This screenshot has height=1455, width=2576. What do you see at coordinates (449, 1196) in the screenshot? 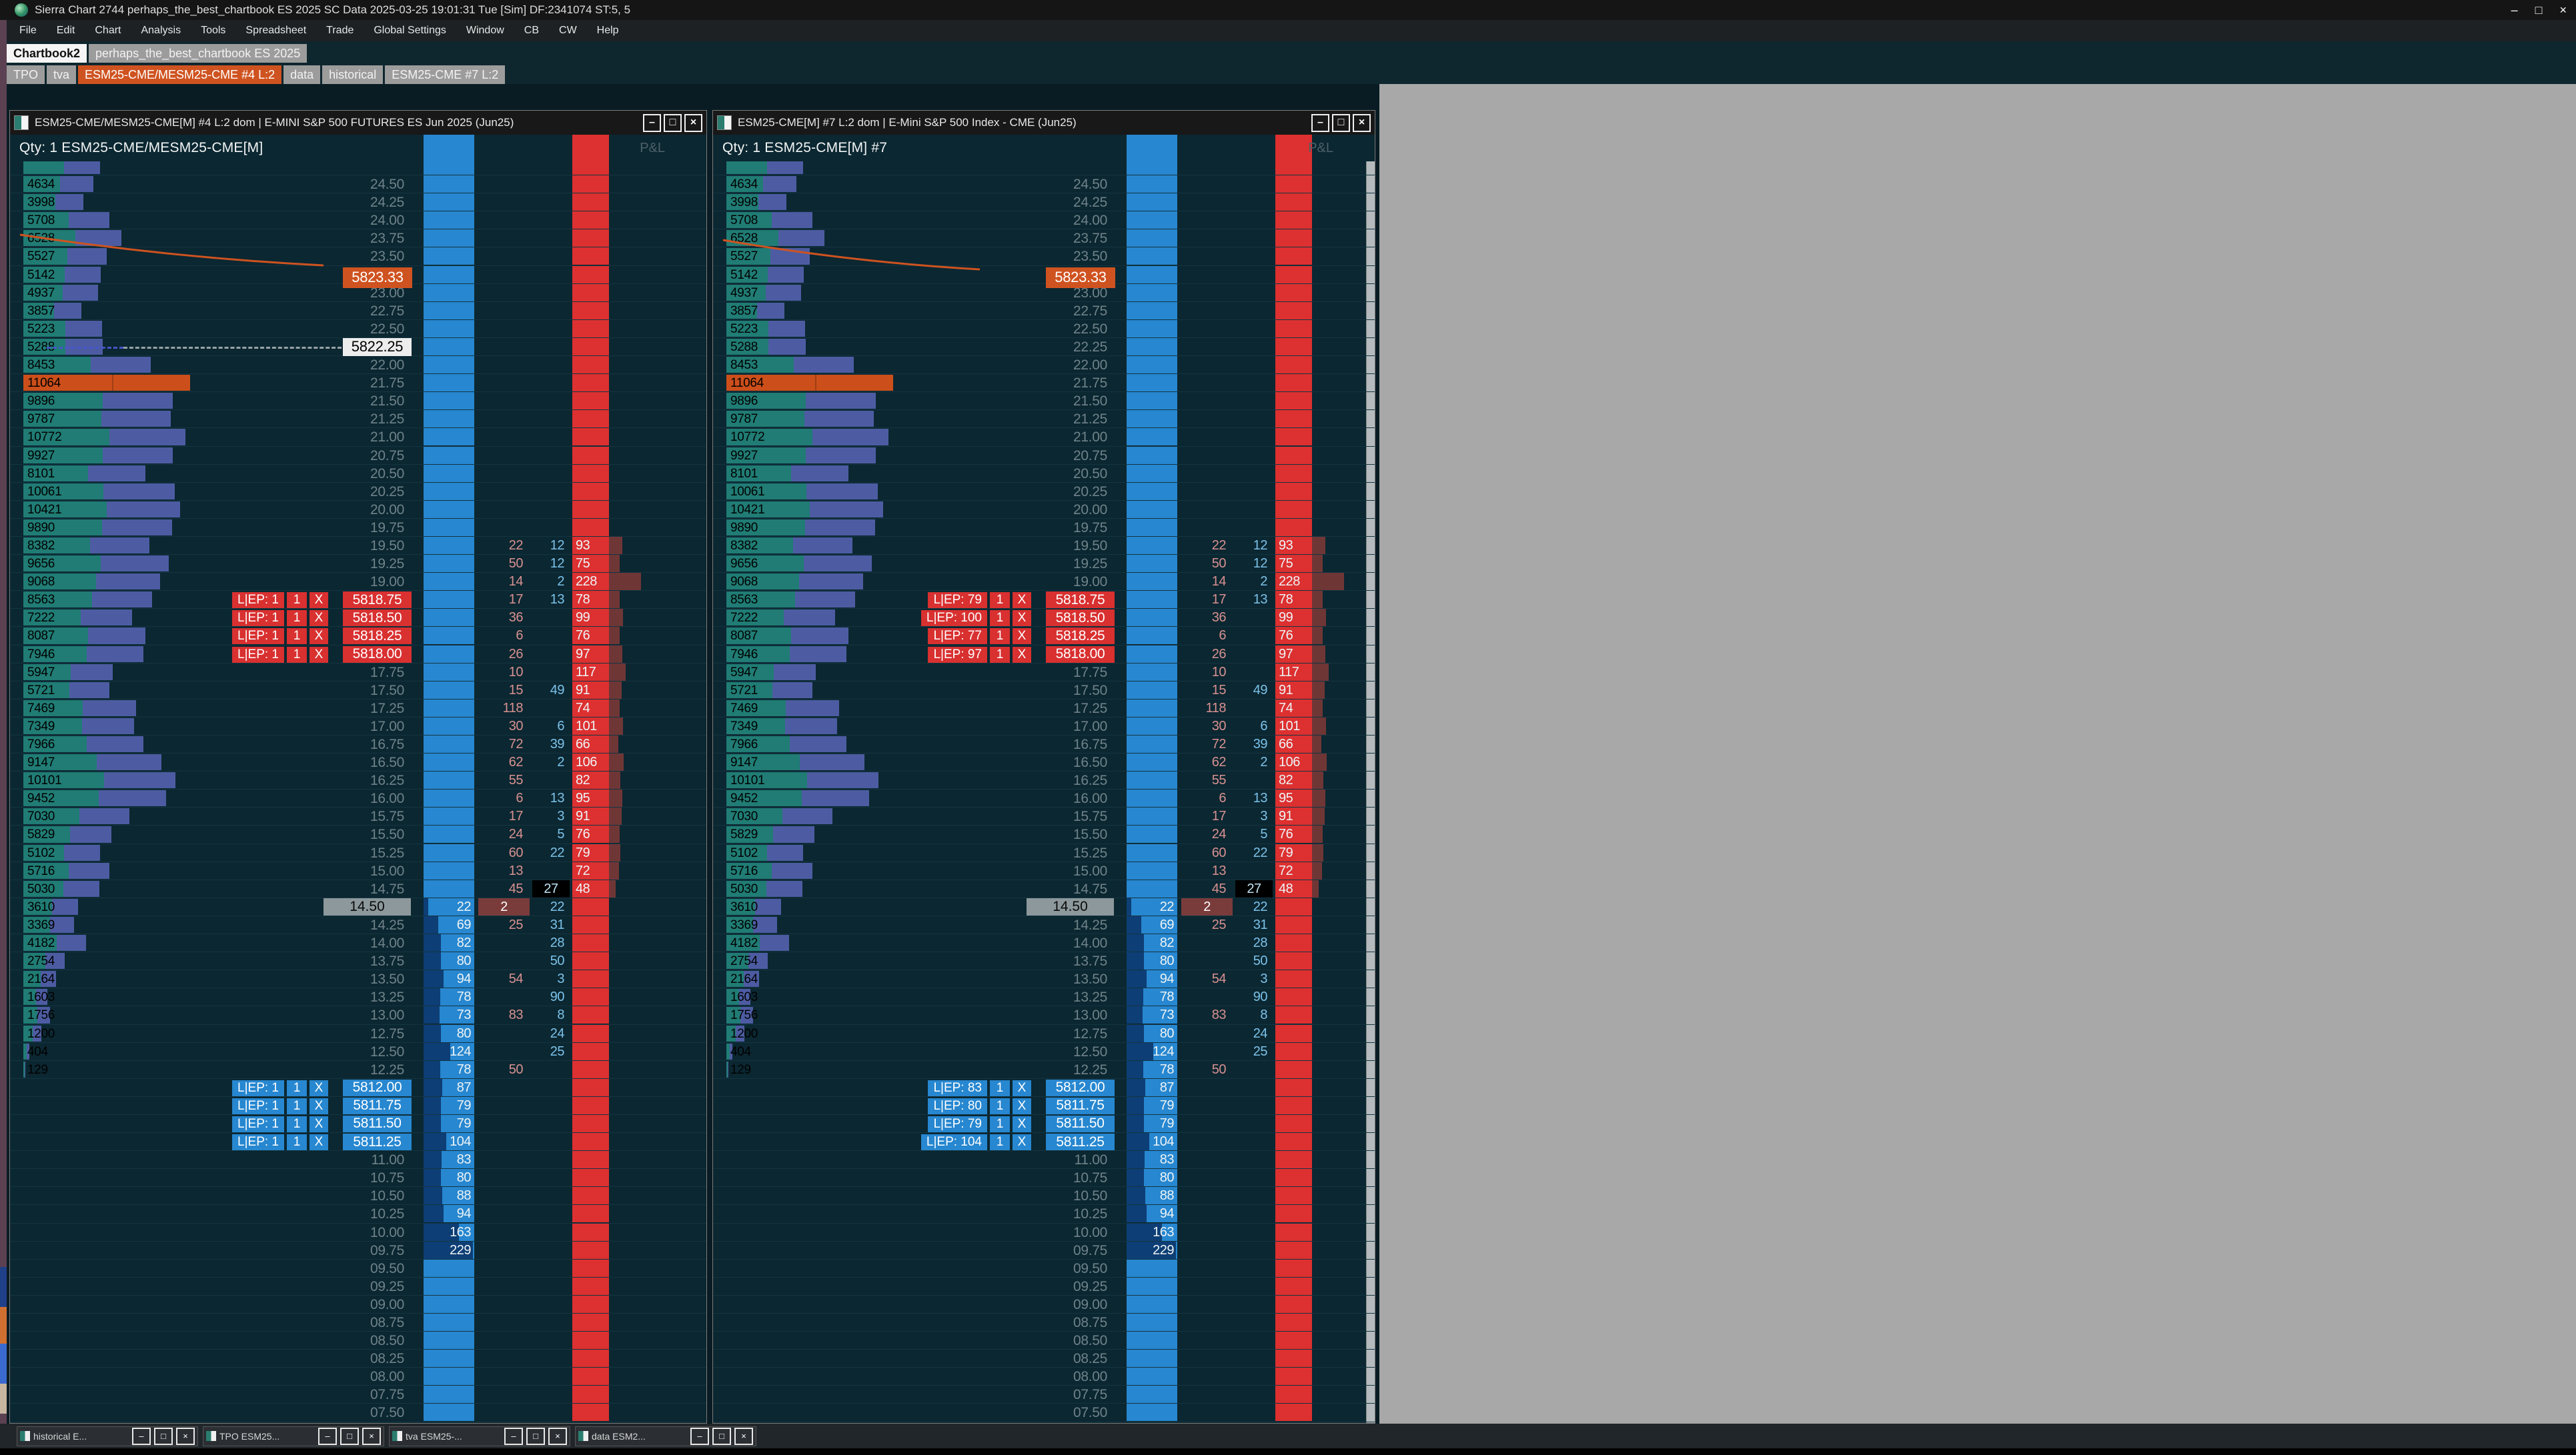
I see `bid-size-cell: 88` at bounding box center [449, 1196].